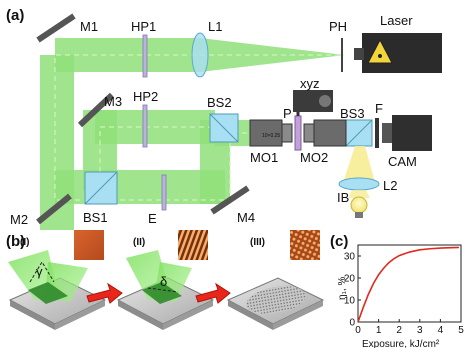 This screenshot has height=348, width=469. I want to click on angle-delta-line, so click(163, 290).